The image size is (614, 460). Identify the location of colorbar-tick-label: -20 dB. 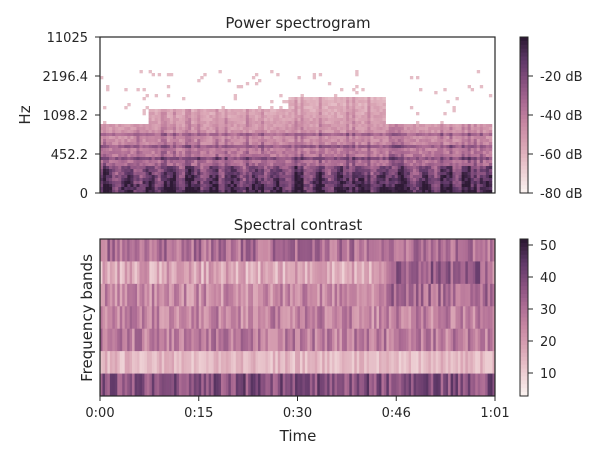
(561, 77).